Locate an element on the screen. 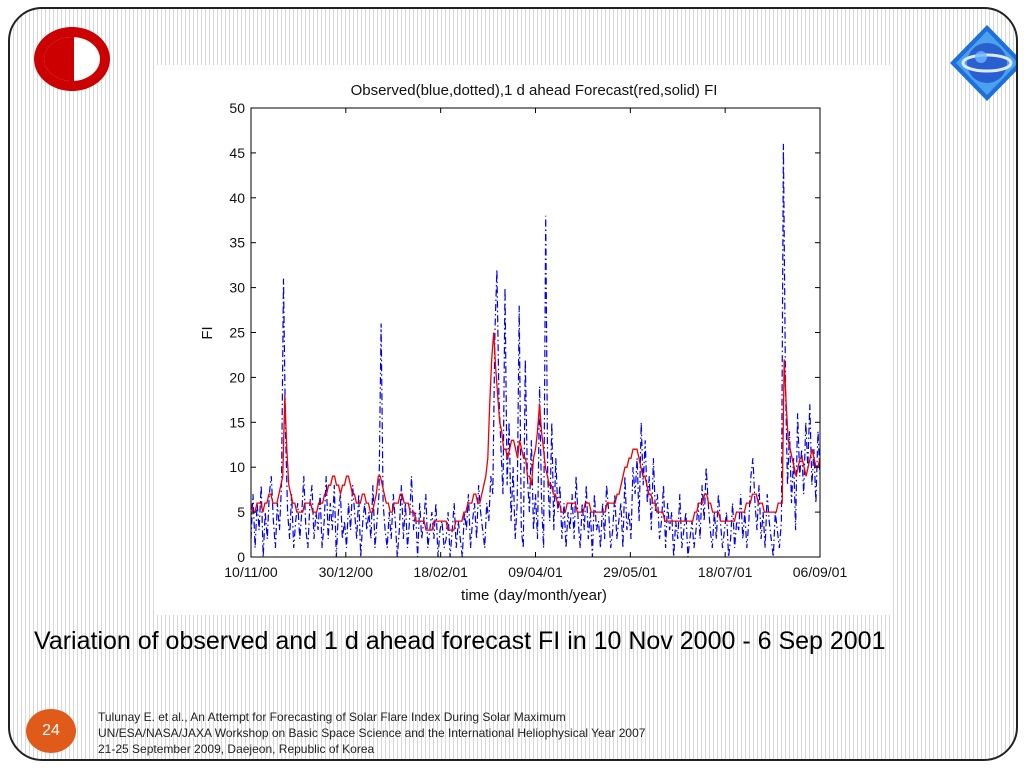 The width and height of the screenshot is (1024, 768). x-tick-label: 18/02/01 is located at coordinates (440, 572).